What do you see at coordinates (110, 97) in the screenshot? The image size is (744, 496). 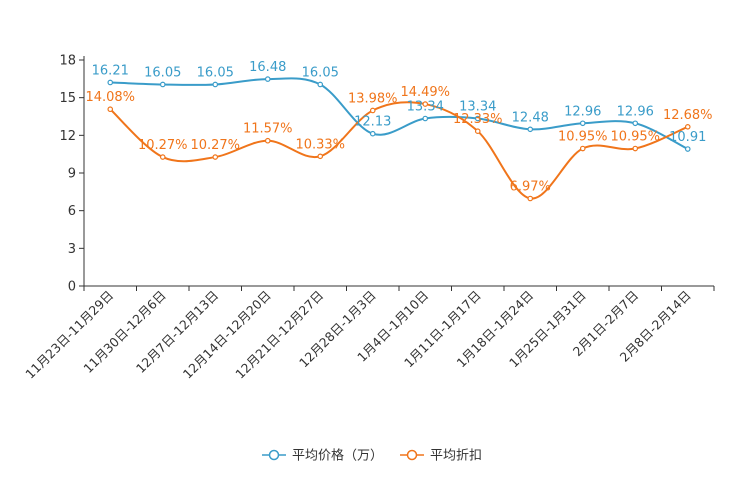 I see `data-label: 14.08%` at bounding box center [110, 97].